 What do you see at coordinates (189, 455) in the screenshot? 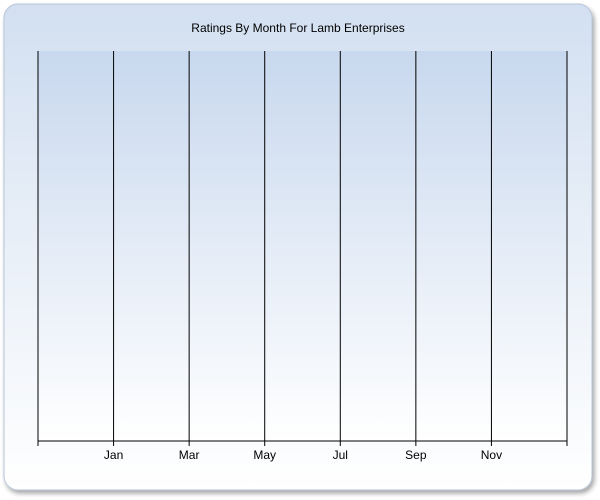
I see `x-tick-label: Mar` at bounding box center [189, 455].